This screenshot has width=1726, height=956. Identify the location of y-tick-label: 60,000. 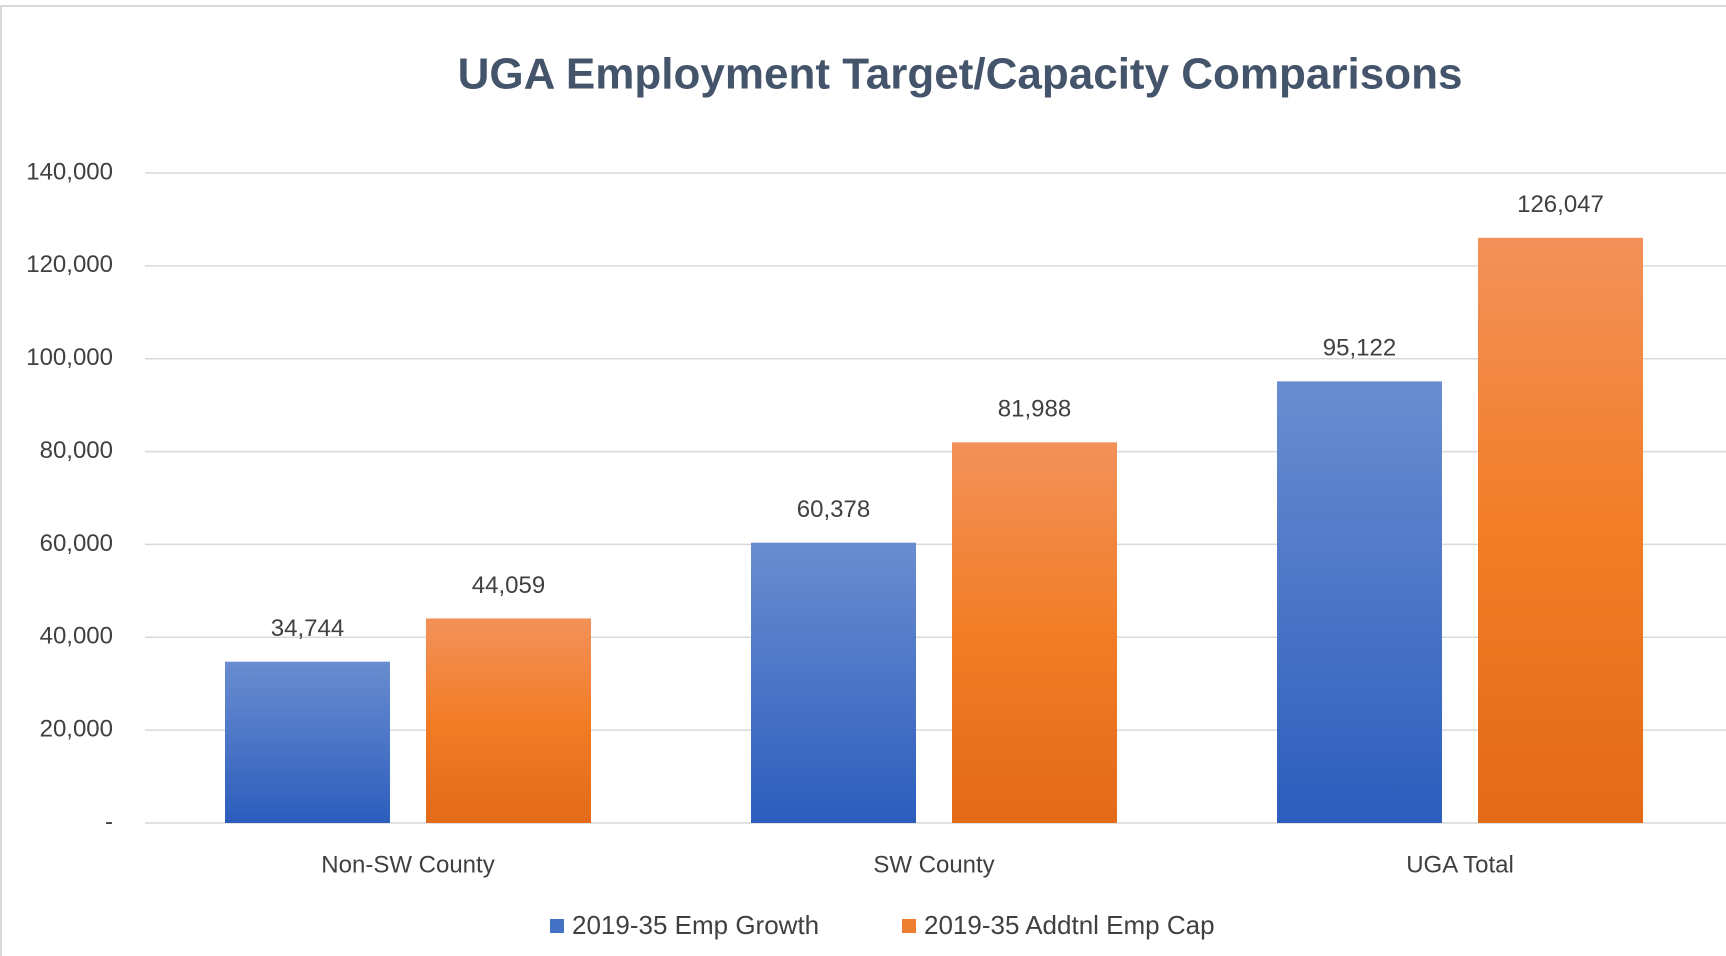
(76, 543).